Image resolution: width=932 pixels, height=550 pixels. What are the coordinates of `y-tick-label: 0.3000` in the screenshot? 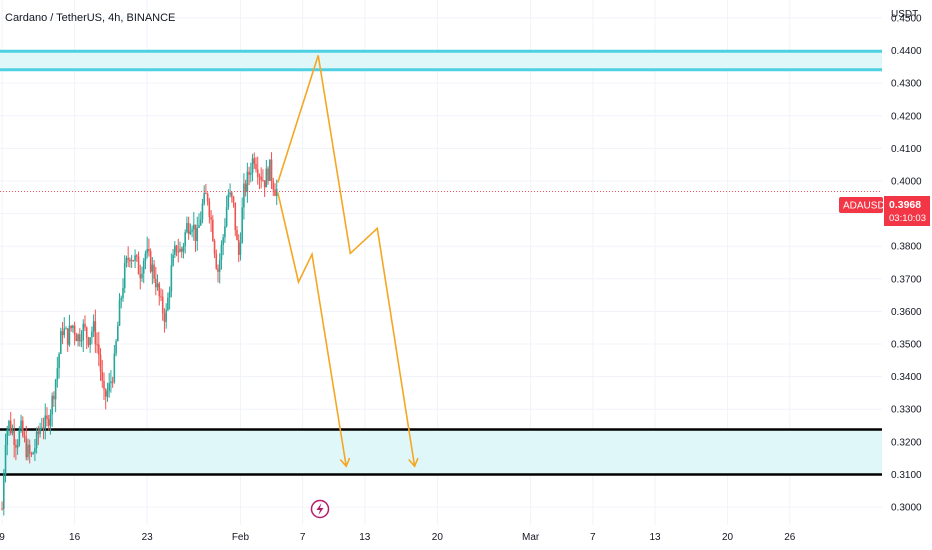 It's located at (906, 508).